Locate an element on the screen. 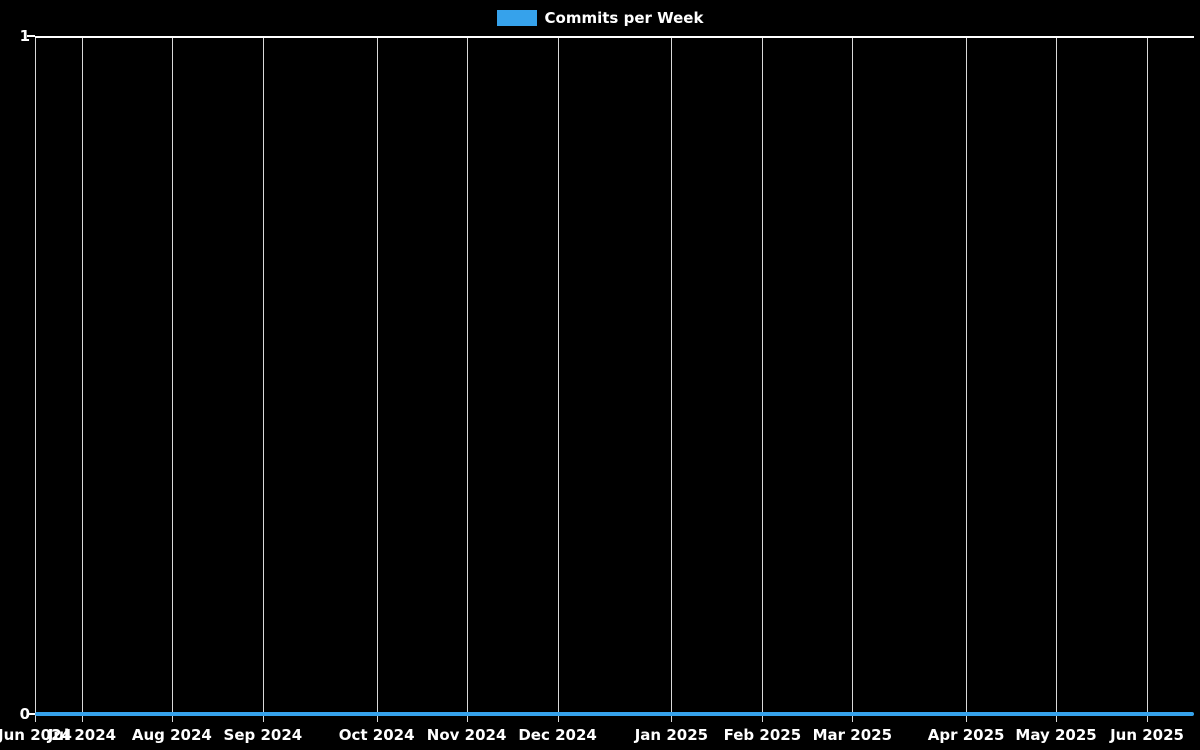 This screenshot has width=1200, height=750. legend: Commits per Week is located at coordinates (600, 18).